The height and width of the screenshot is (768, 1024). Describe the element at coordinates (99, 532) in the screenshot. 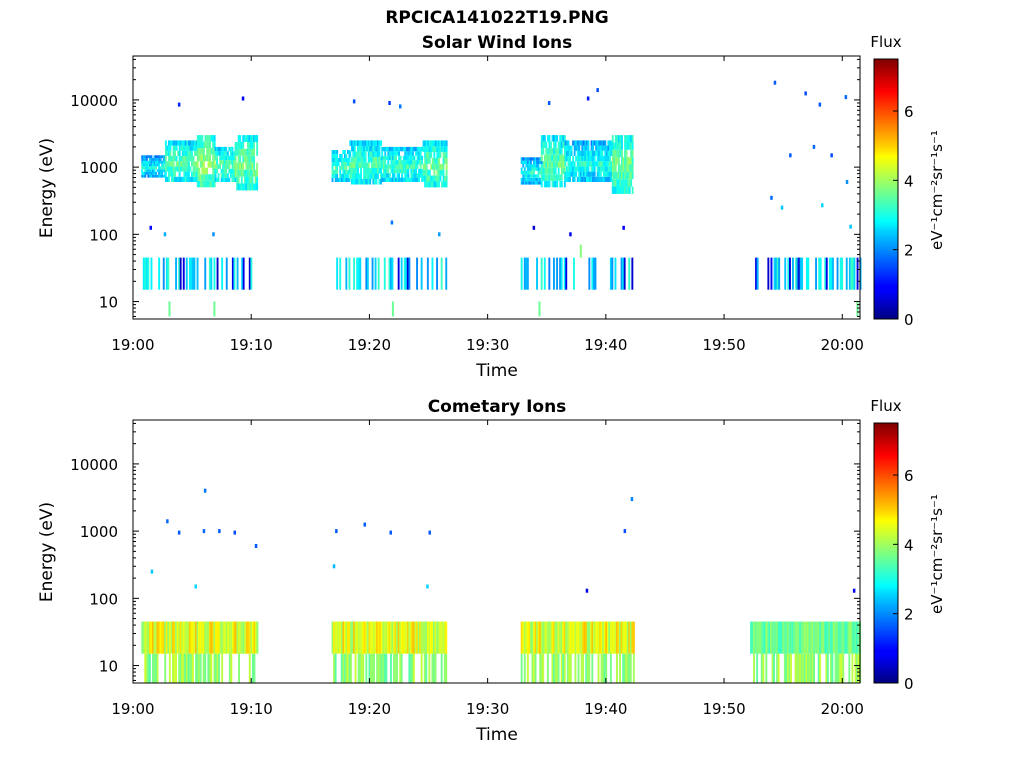

I see `y-tick-label: 1000` at that location.